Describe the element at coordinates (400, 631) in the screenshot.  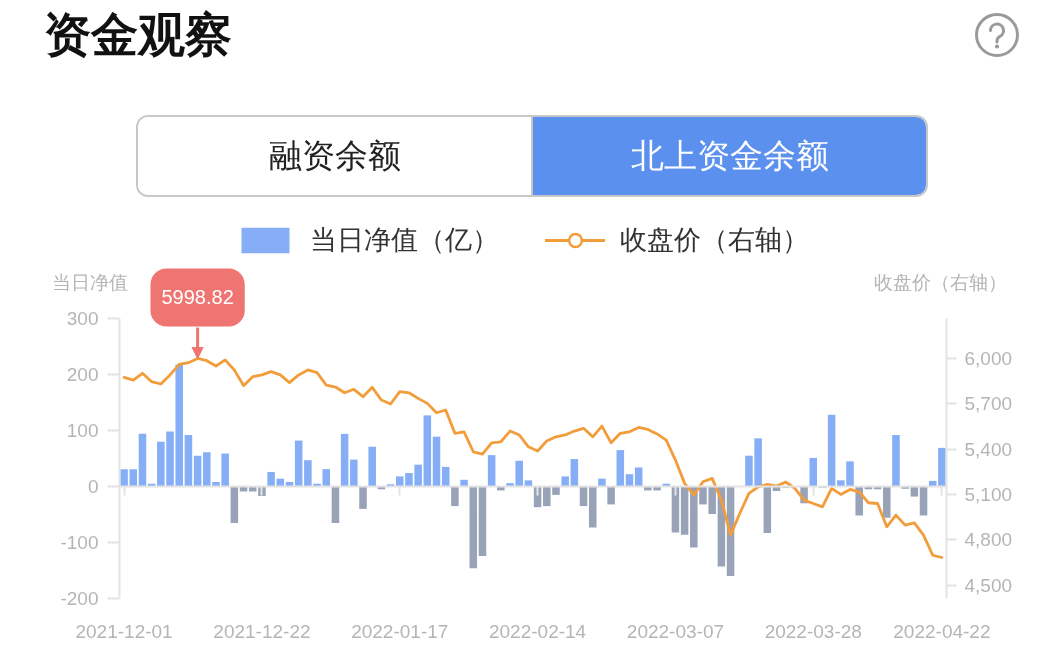
I see `x-tick-label: 2022-01-17` at that location.